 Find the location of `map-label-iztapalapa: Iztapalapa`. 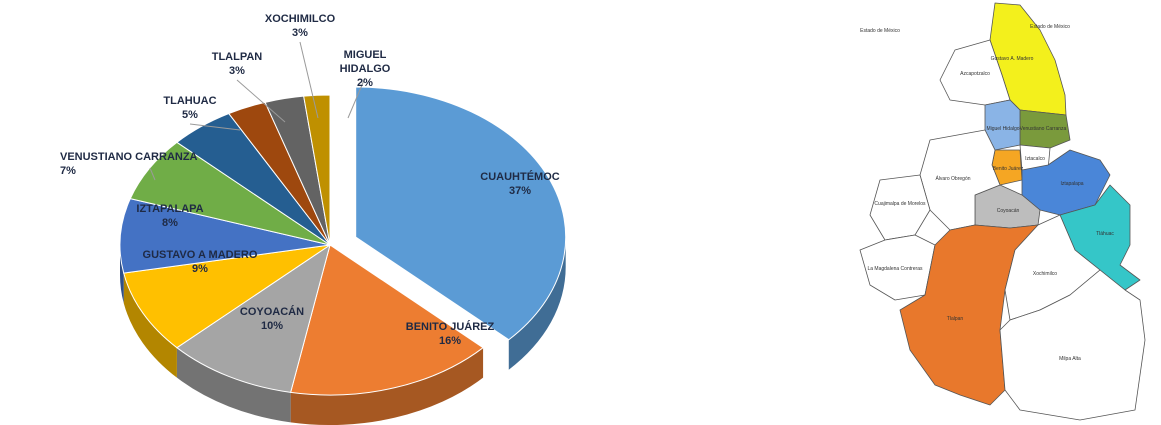

map-label-iztapalapa: Iztapalapa is located at coordinates (1071, 184).